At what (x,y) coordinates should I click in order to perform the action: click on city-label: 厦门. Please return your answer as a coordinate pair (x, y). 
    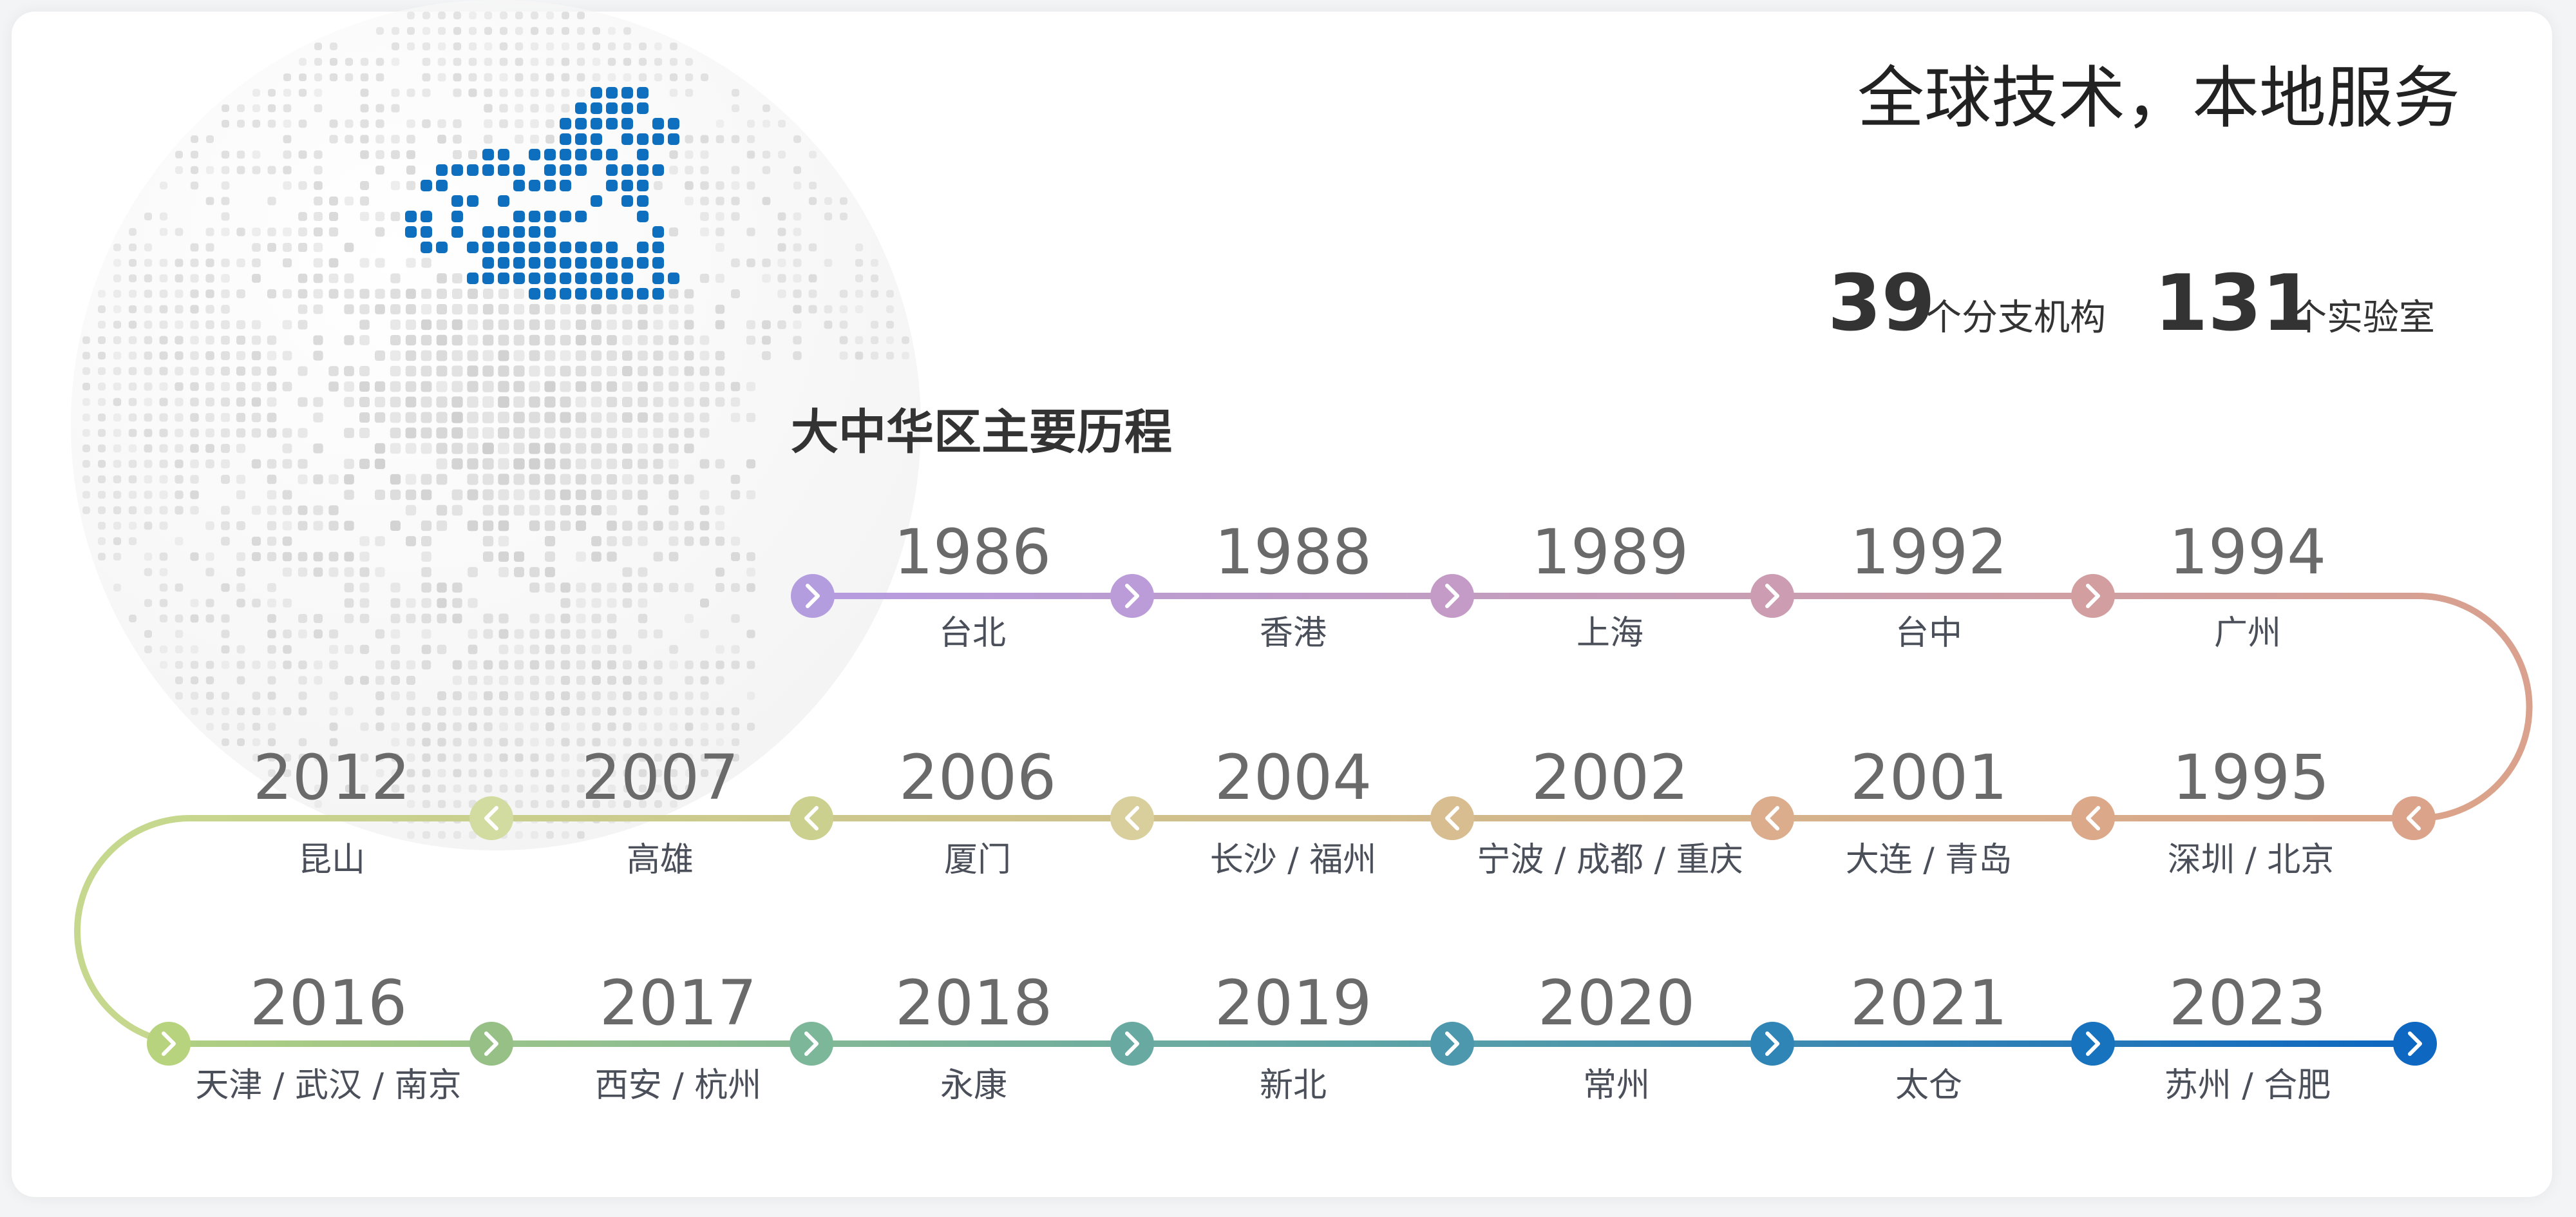
    Looking at the image, I should click on (977, 860).